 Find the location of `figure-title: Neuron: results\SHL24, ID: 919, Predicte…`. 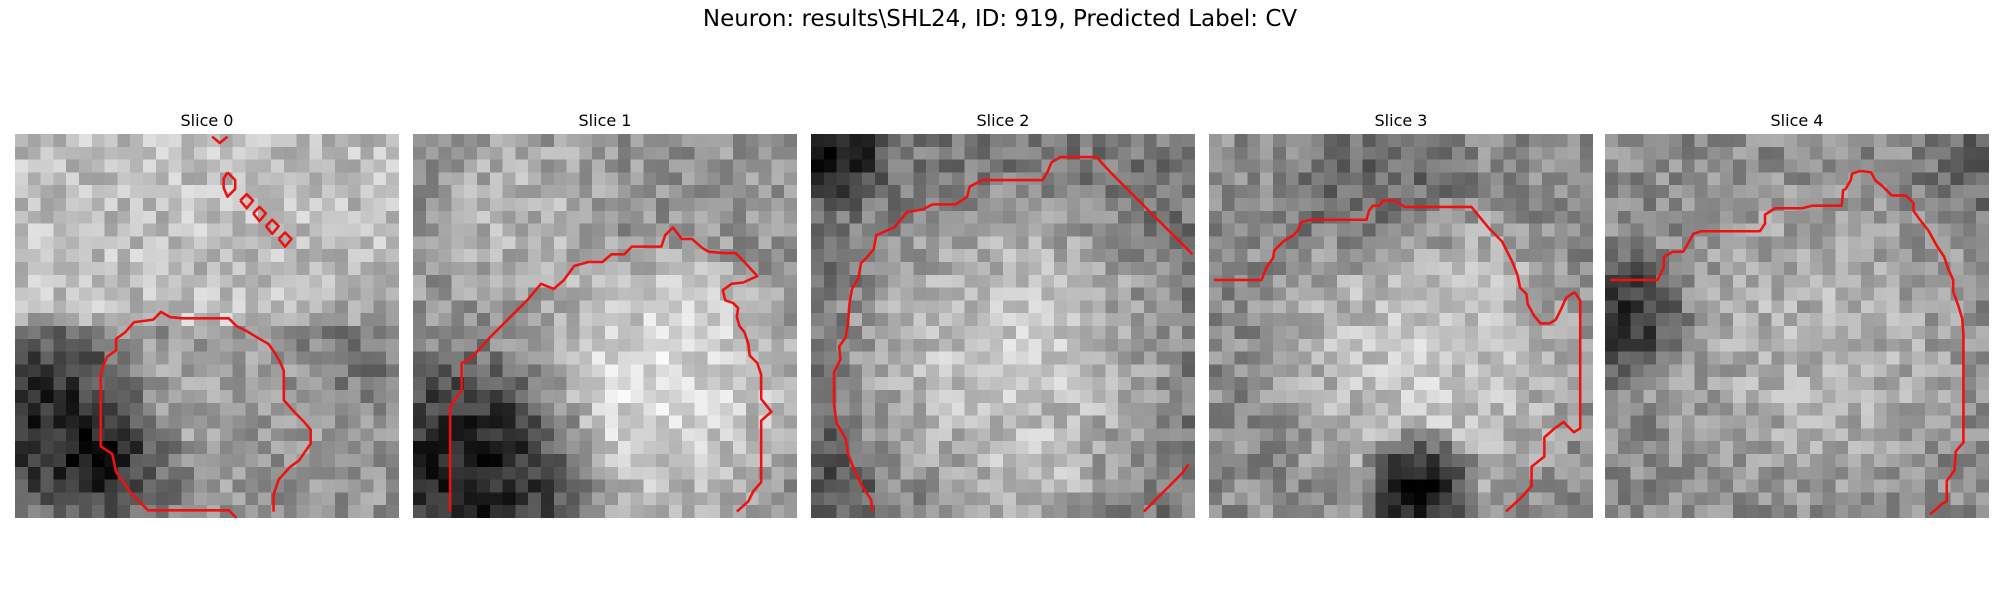

figure-title: Neuron: results\SHL24, ID: 919, Predicte… is located at coordinates (1000, 19).